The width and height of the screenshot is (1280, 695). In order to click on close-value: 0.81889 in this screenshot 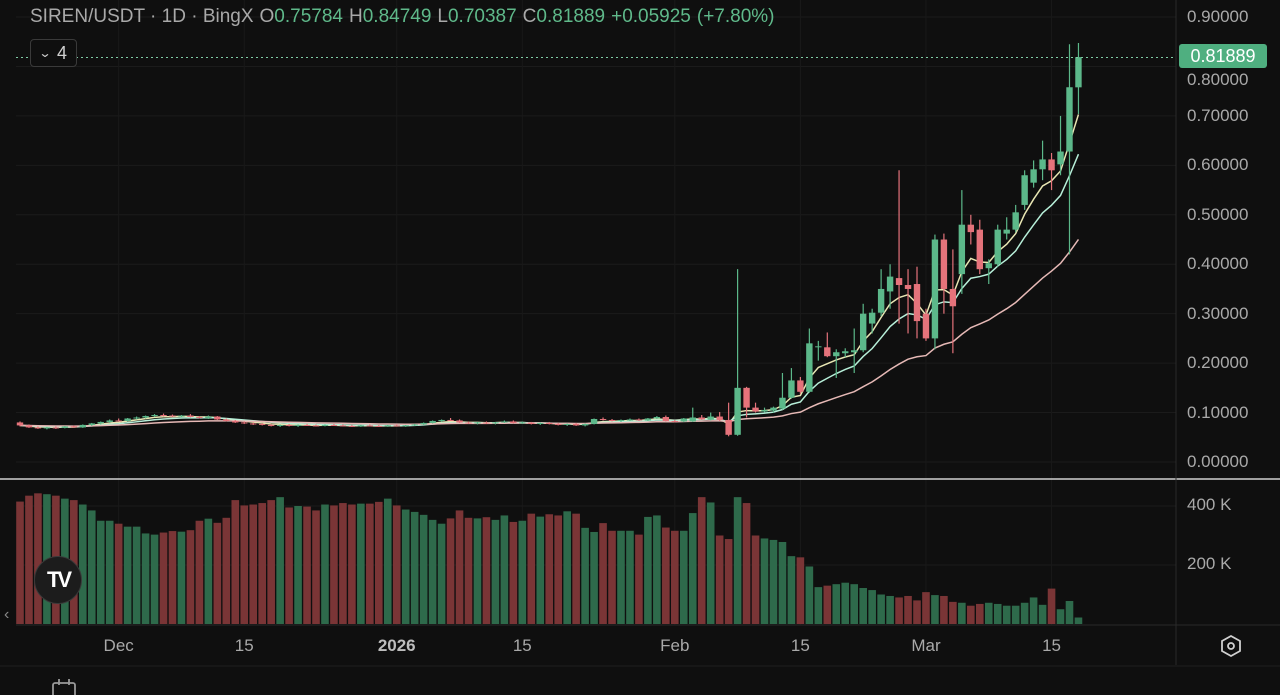, I will do `click(571, 16)`.